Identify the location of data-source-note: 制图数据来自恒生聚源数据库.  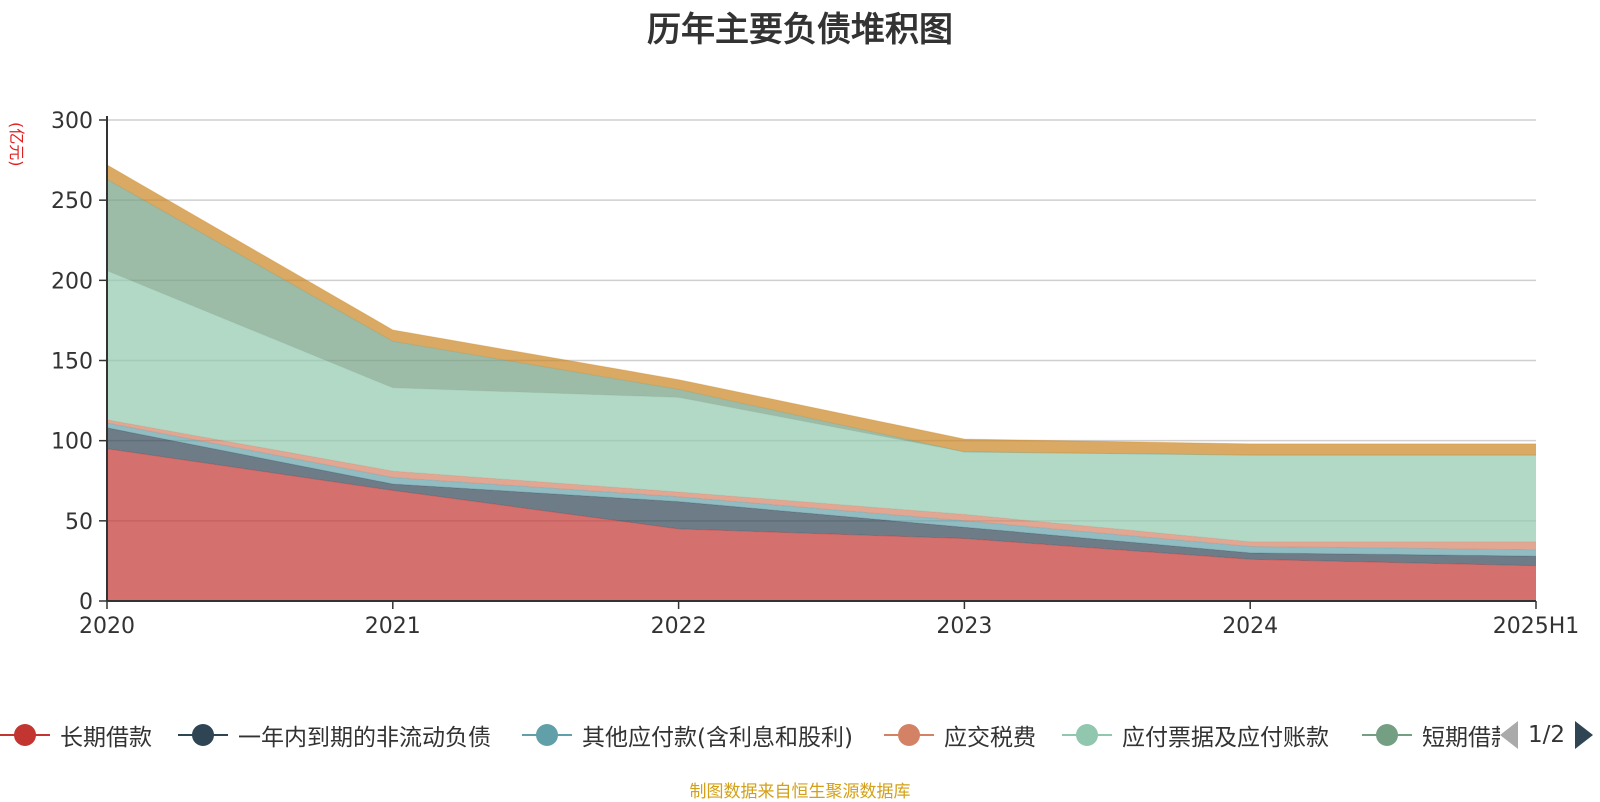
(800, 792).